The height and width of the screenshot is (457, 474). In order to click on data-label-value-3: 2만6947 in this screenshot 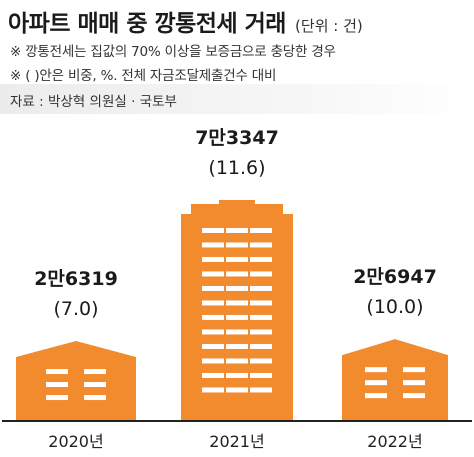, I will do `click(395, 277)`.